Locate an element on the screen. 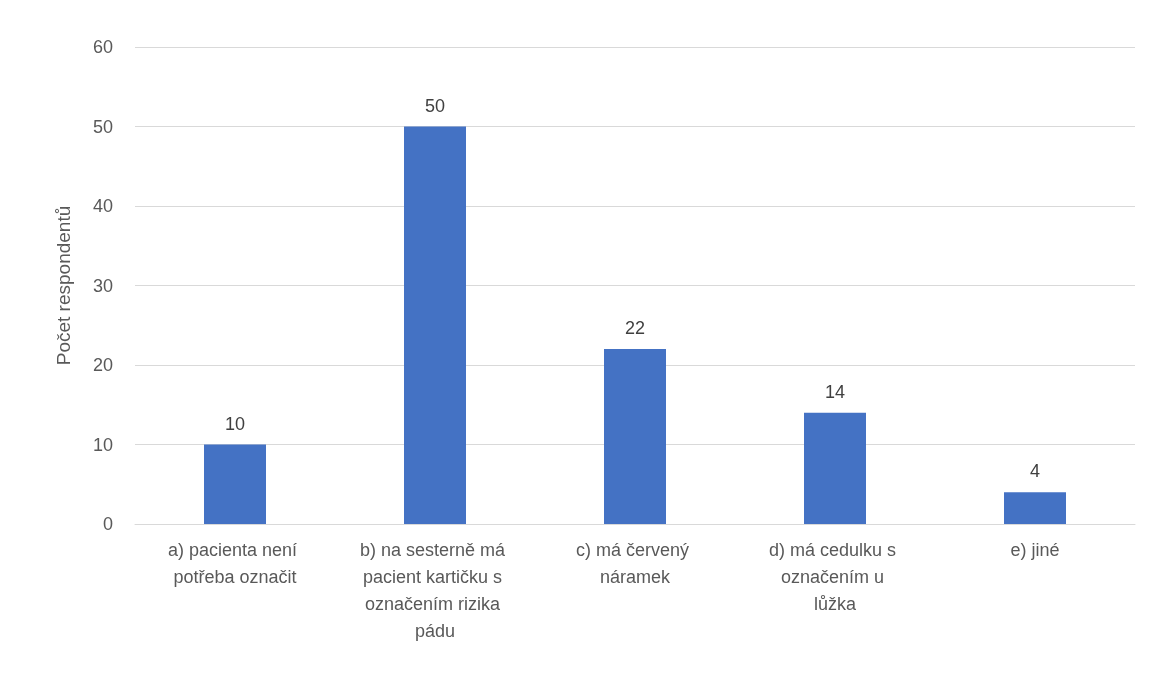  y-tick-label: 20 is located at coordinates (102, 365).